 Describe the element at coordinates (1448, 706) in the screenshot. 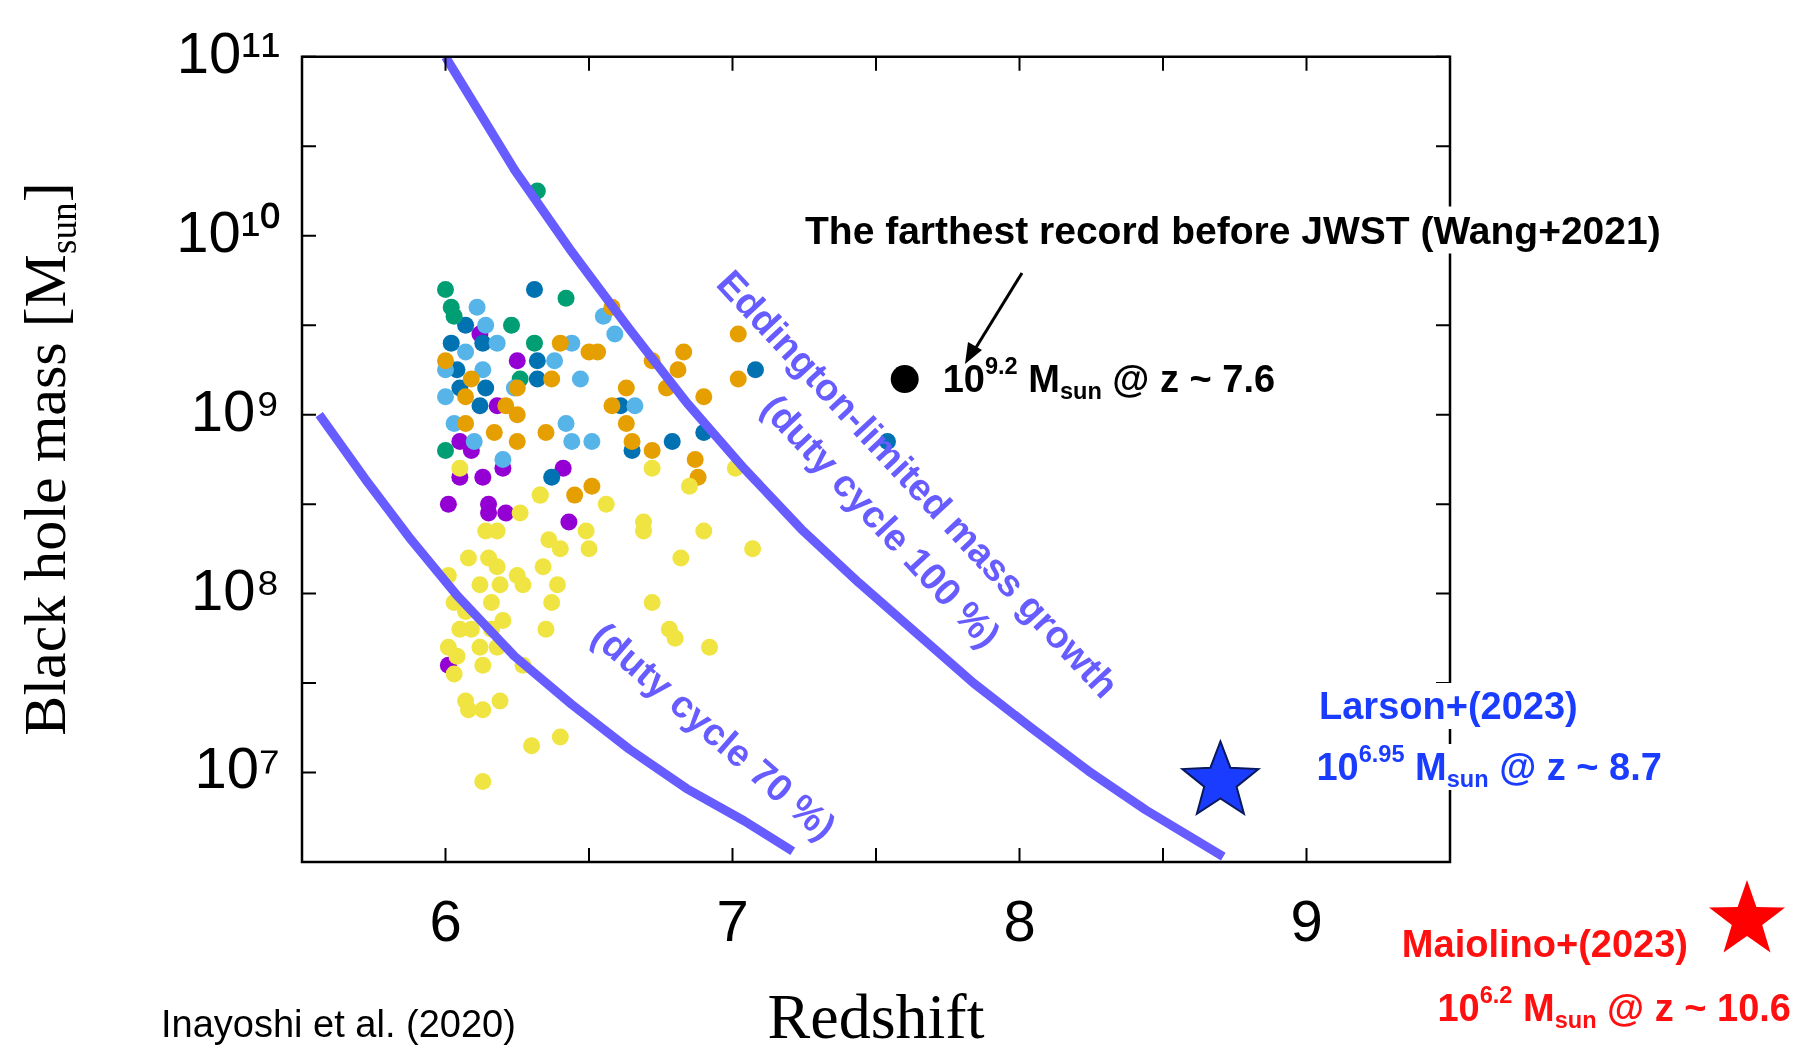

I see `annotation: Larson+(2023)` at that location.